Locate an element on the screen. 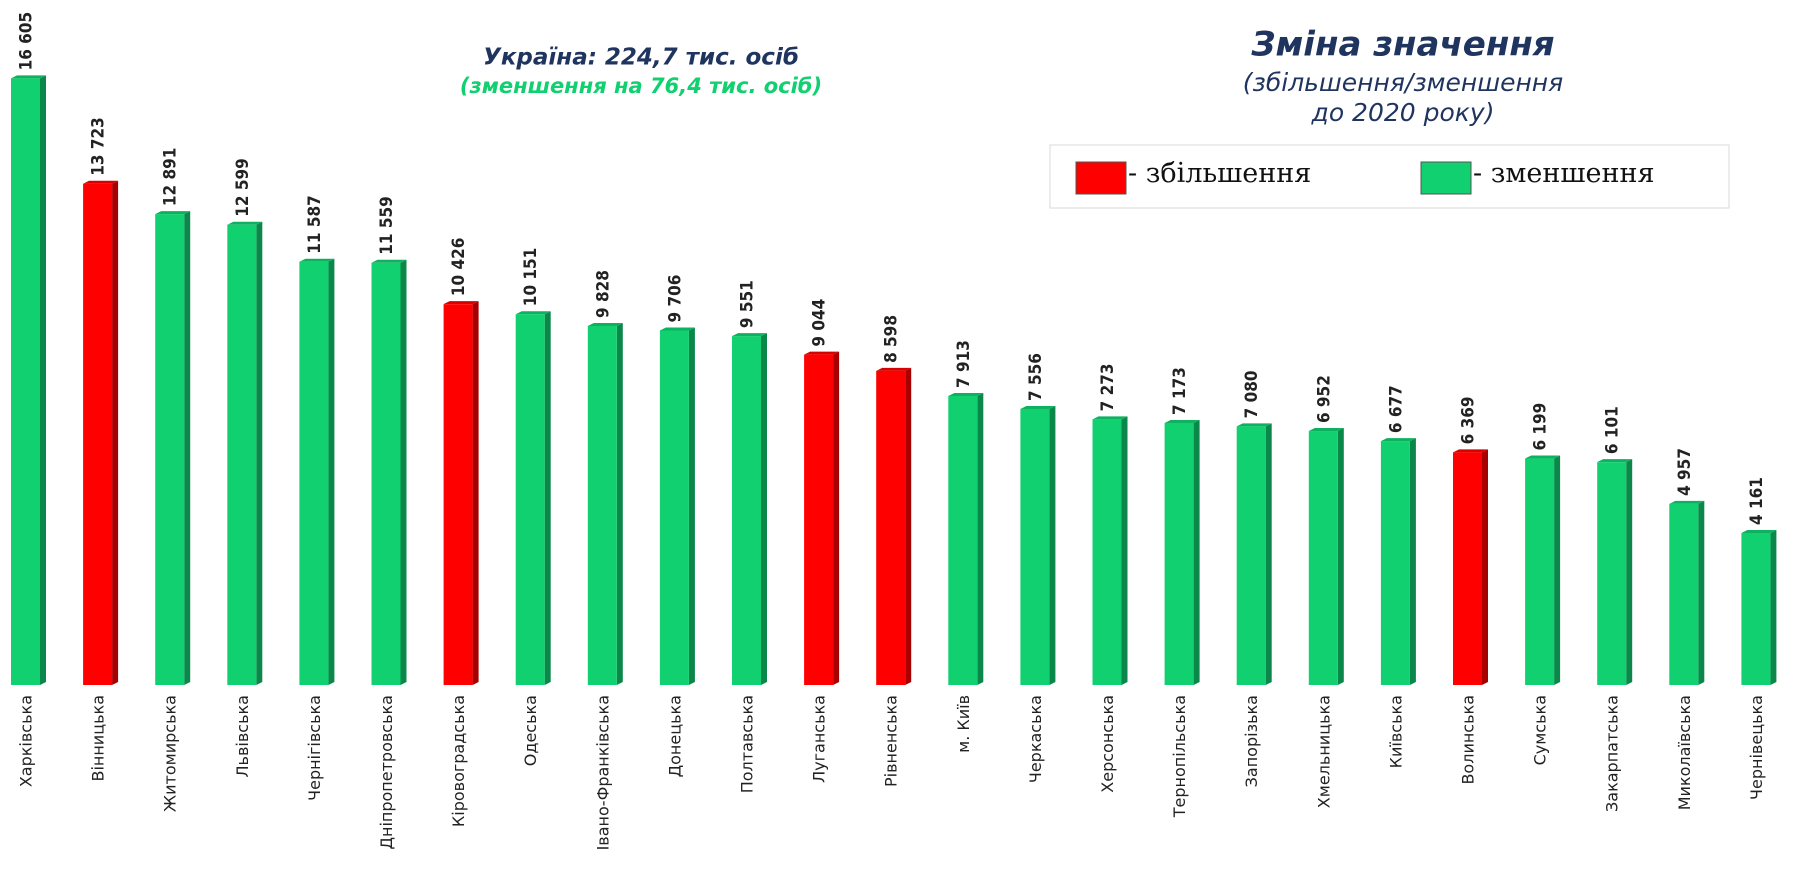 Image resolution: width=1796 pixels, height=884 pixels. value-label: 7 173 is located at coordinates (1180, 391).